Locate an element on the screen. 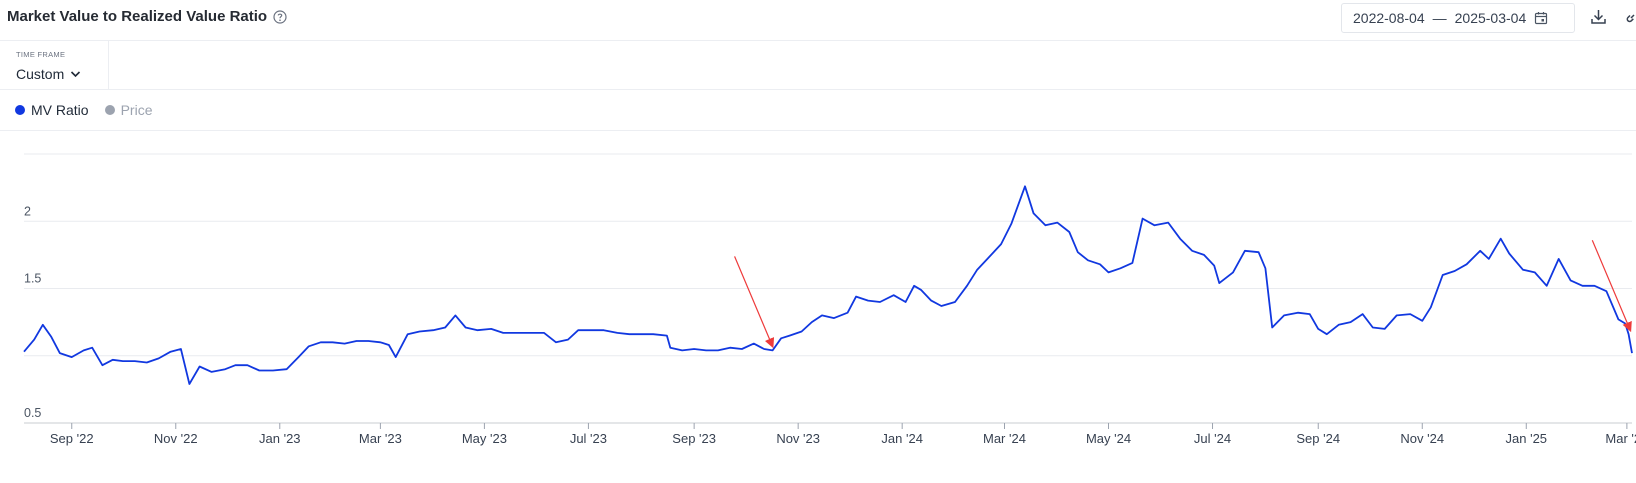 The image size is (1636, 483). date-end: 2025-03-04 is located at coordinates (1490, 18).